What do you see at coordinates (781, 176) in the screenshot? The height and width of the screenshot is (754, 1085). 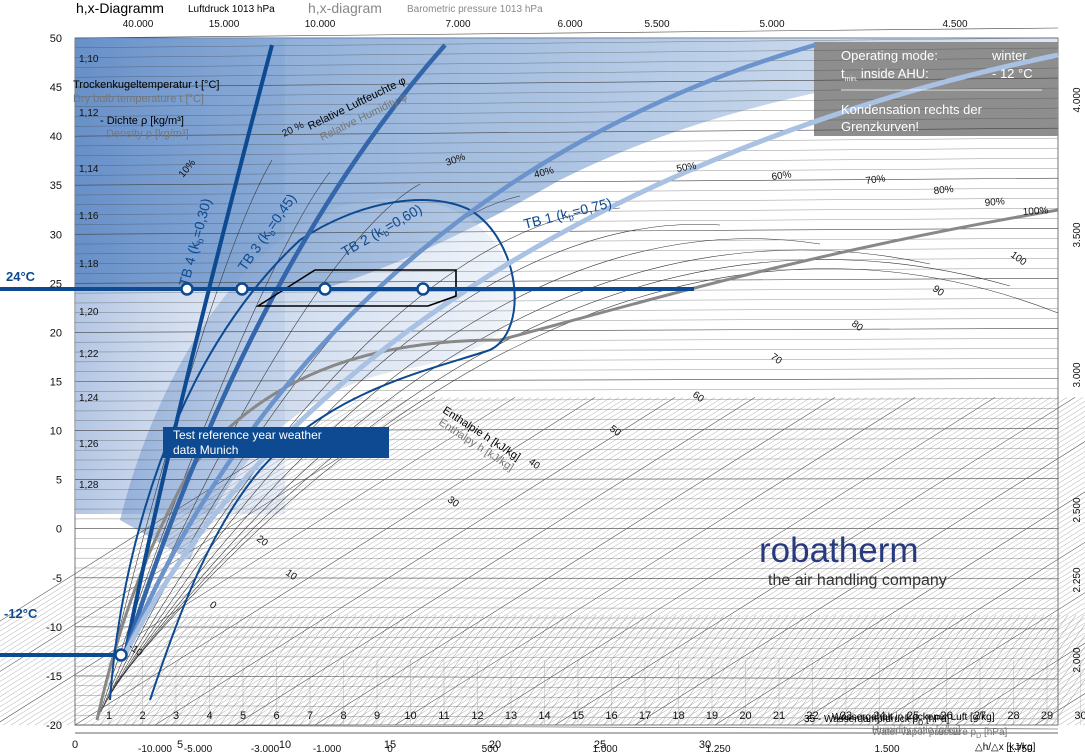 I see `rh-tick: 60%` at bounding box center [781, 176].